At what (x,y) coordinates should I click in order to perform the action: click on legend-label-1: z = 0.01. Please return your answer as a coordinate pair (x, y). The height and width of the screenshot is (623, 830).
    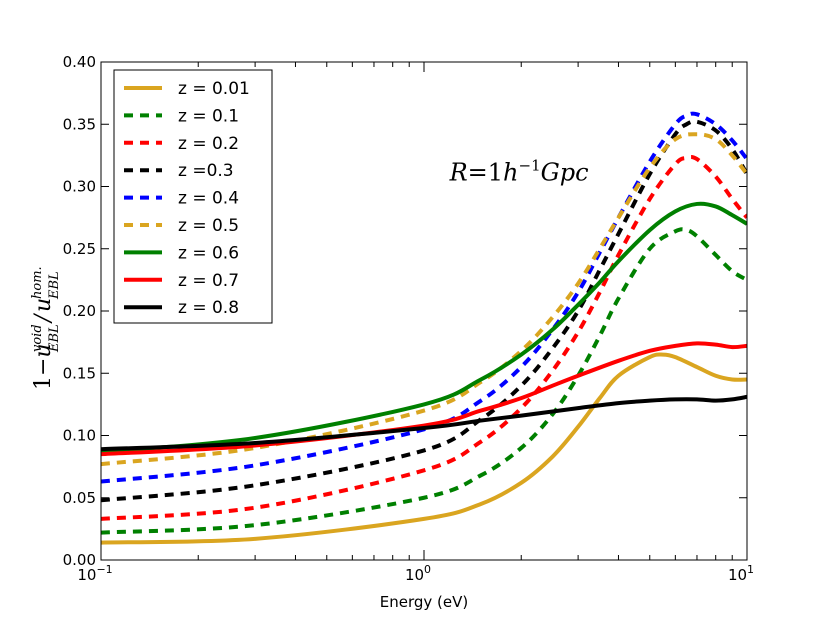
    Looking at the image, I should click on (214, 89).